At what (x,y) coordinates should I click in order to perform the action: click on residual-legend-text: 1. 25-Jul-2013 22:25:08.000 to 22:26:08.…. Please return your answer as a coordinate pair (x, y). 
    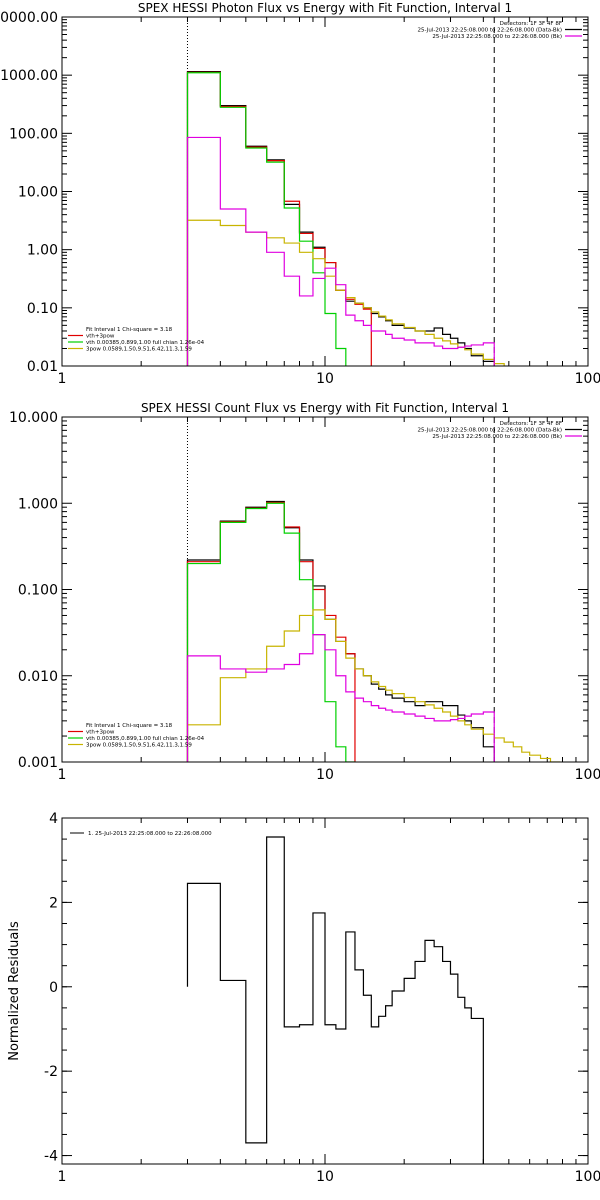
    Looking at the image, I should click on (150, 834).